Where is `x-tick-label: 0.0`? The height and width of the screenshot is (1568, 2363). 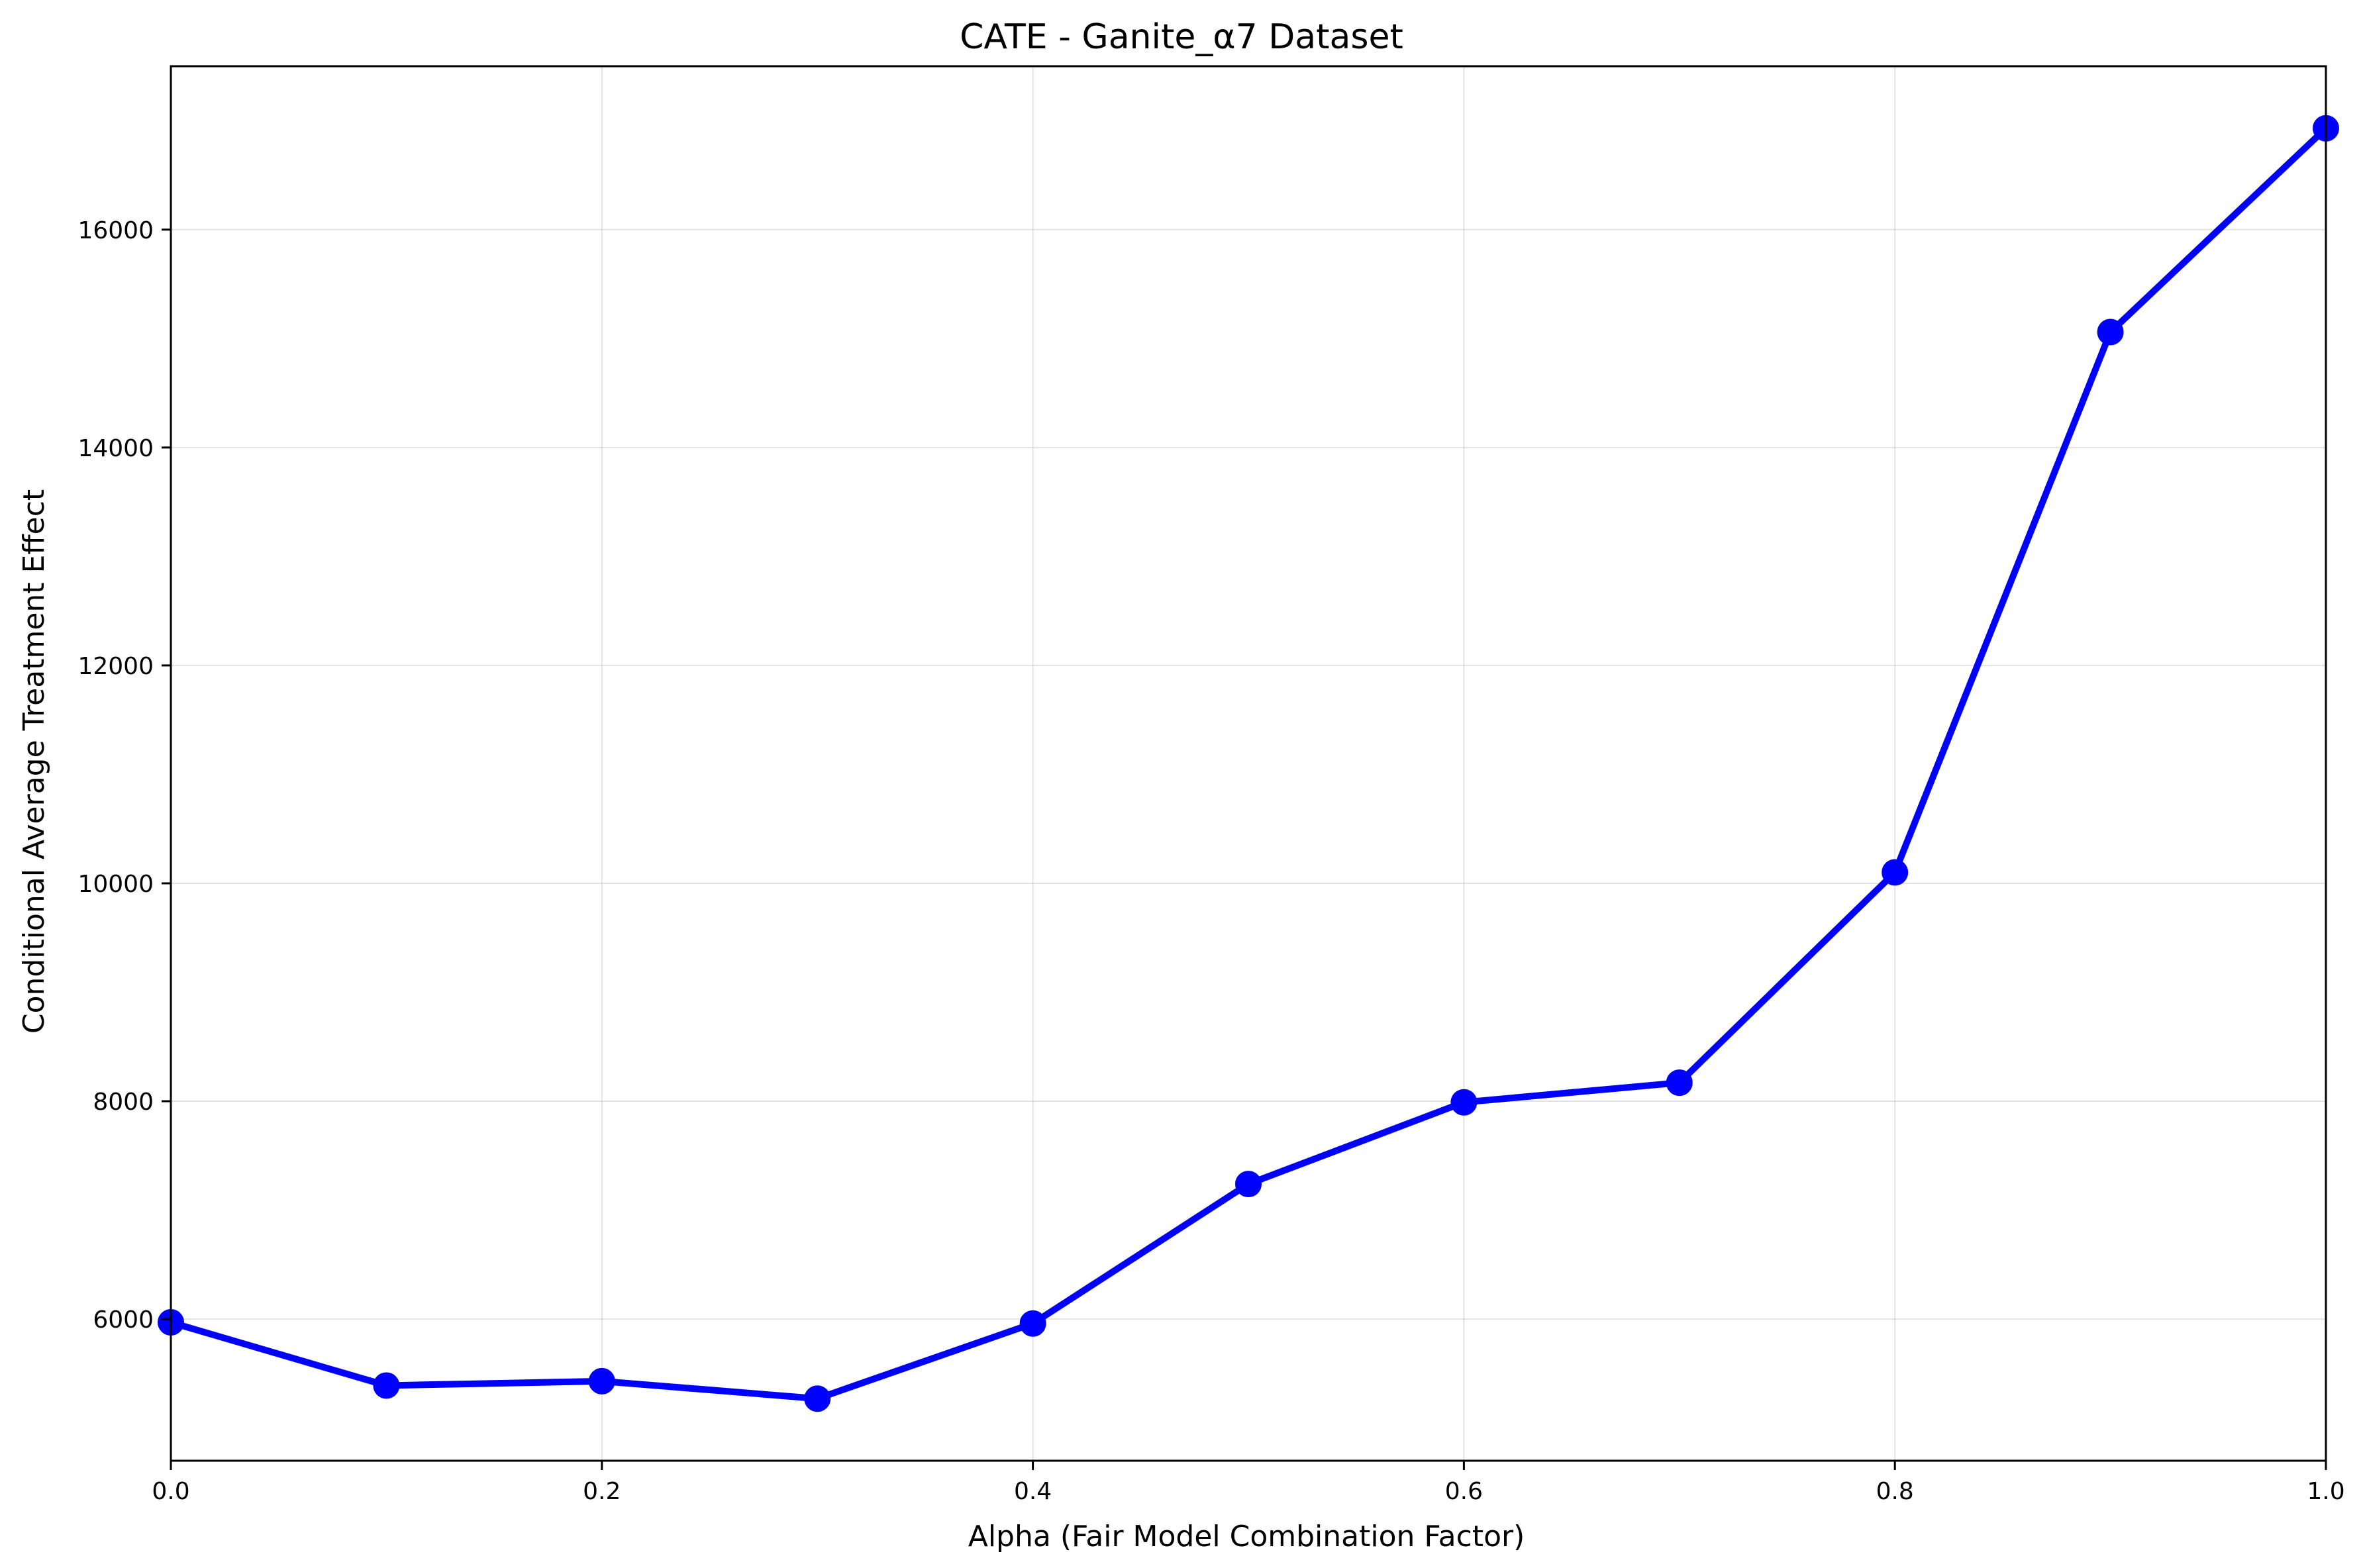
x-tick-label: 0.0 is located at coordinates (171, 1491).